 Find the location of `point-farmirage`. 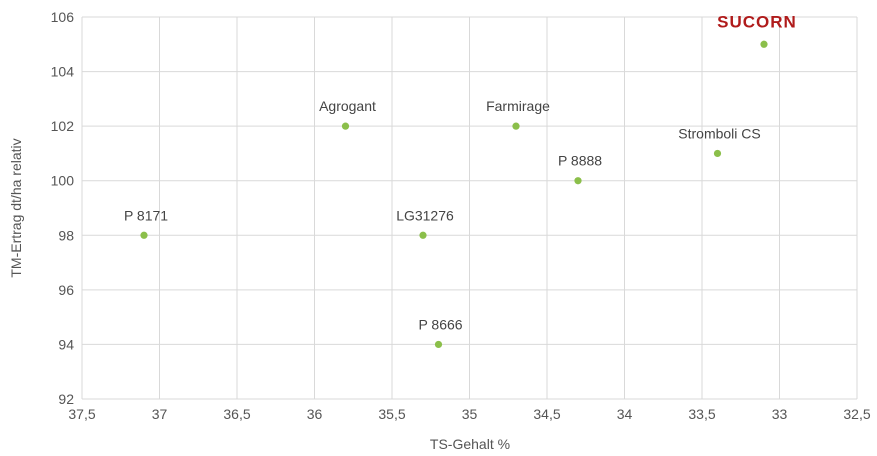

point-farmirage is located at coordinates (516, 126).